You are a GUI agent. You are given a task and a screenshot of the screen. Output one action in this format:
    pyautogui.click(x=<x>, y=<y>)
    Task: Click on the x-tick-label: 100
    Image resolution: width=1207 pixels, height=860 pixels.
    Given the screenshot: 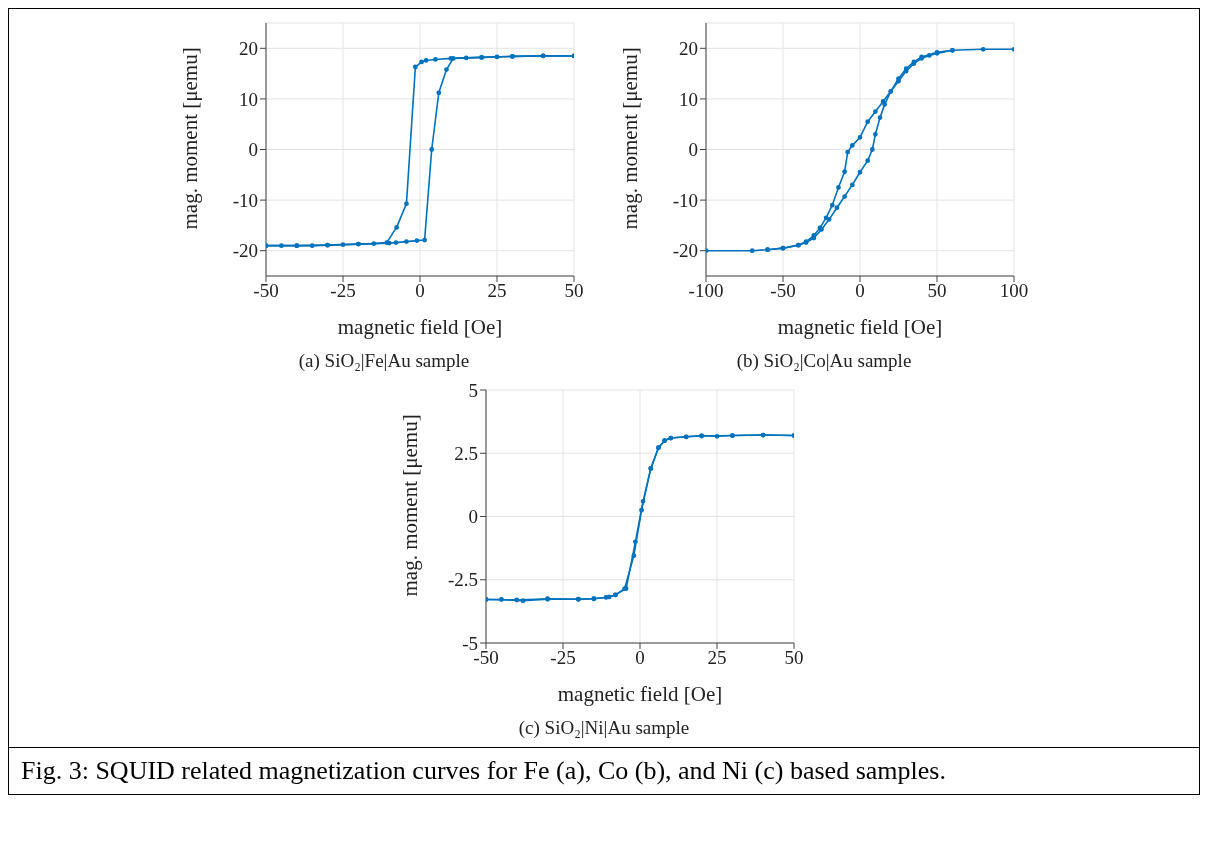 What is the action you would take?
    pyautogui.click(x=1014, y=291)
    